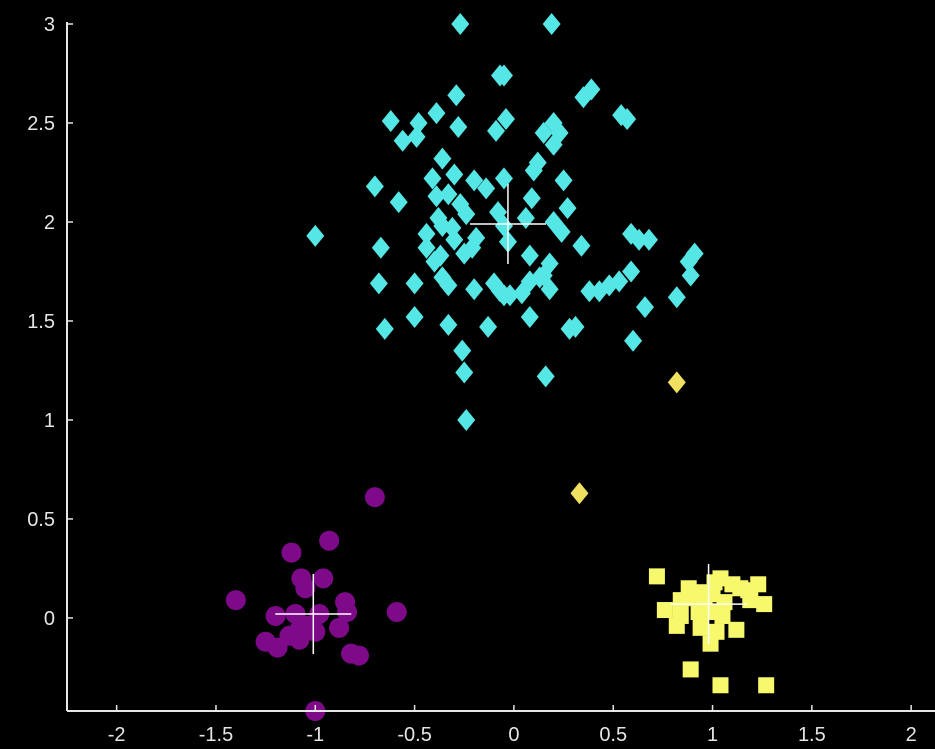  I want to click on x-tick-label: -1, so click(315, 735).